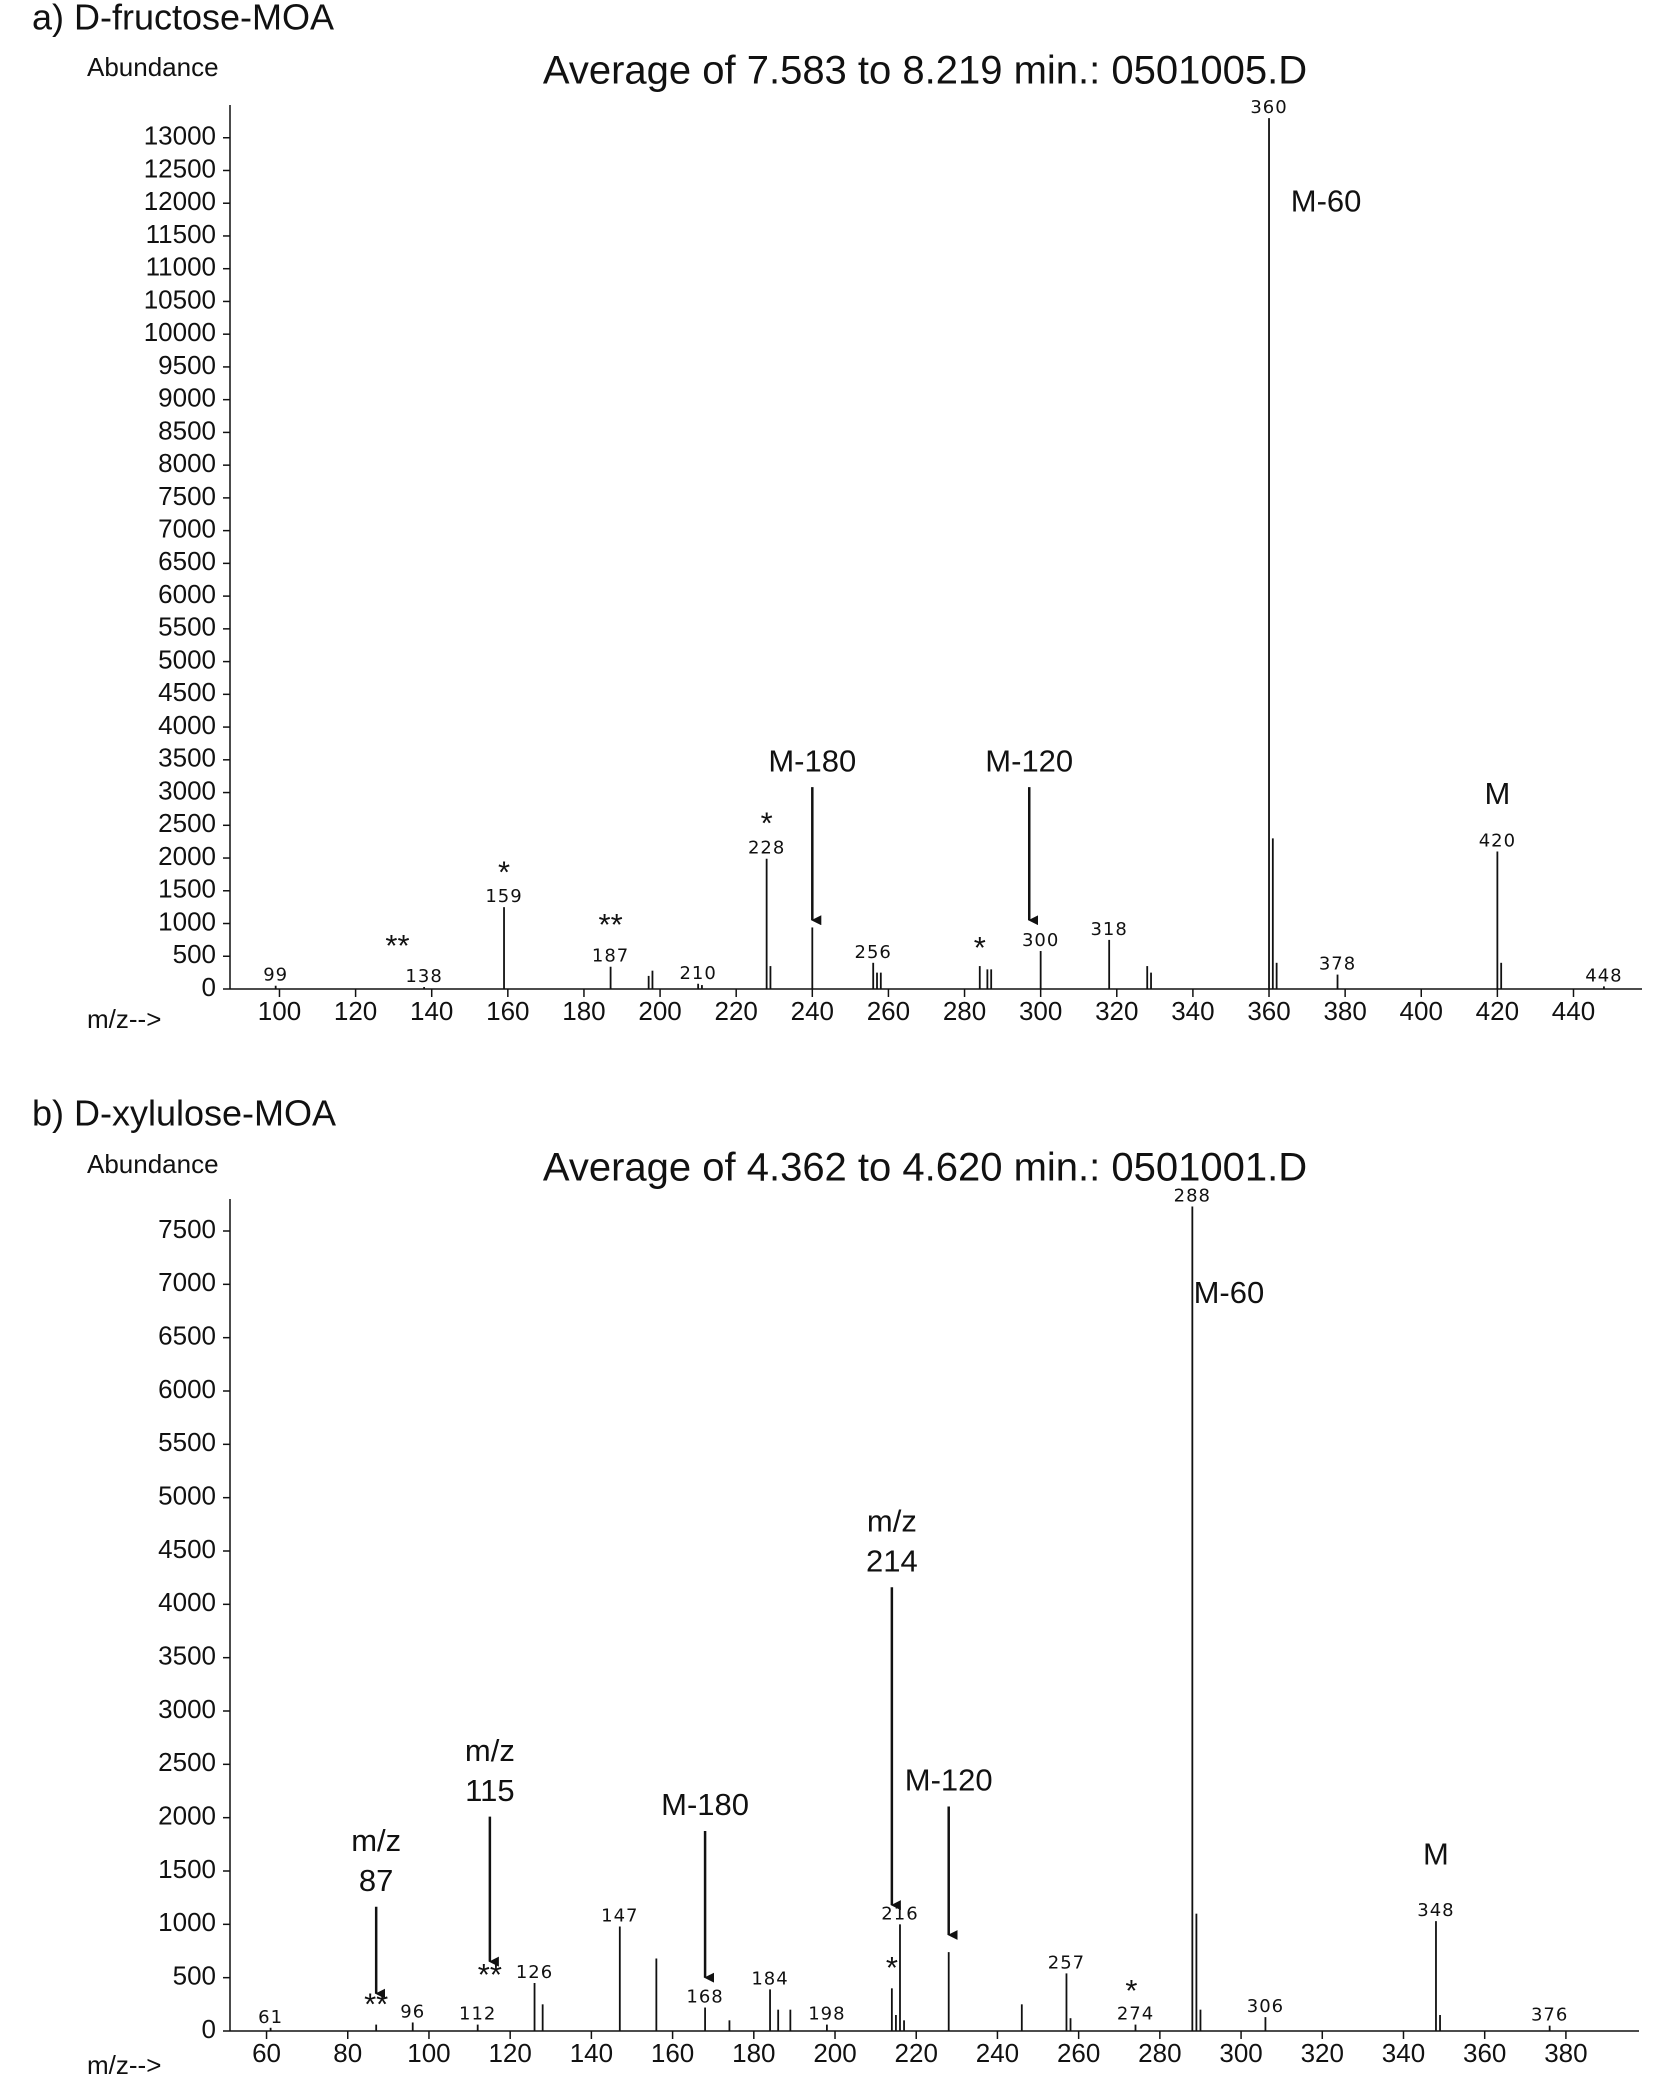 The height and width of the screenshot is (2088, 1656). I want to click on peak-label: 378, so click(1337, 964).